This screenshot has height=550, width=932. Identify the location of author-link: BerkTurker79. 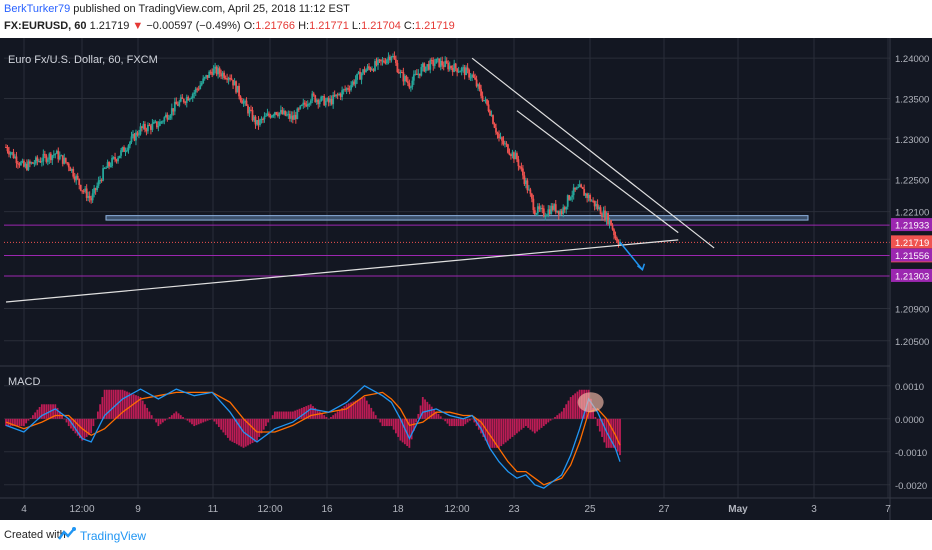
(37, 9).